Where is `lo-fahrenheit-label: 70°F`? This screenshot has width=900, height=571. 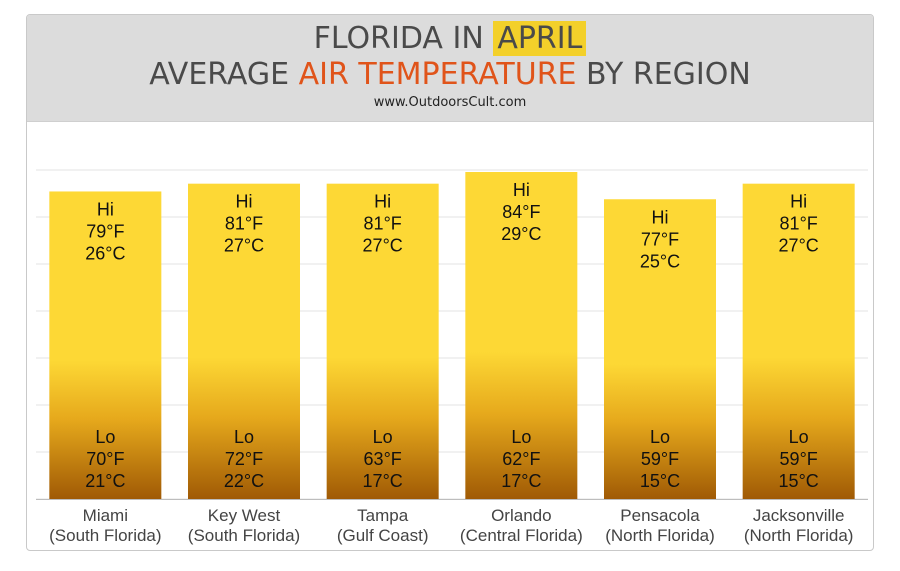 lo-fahrenheit-label: 70°F is located at coordinates (105, 459).